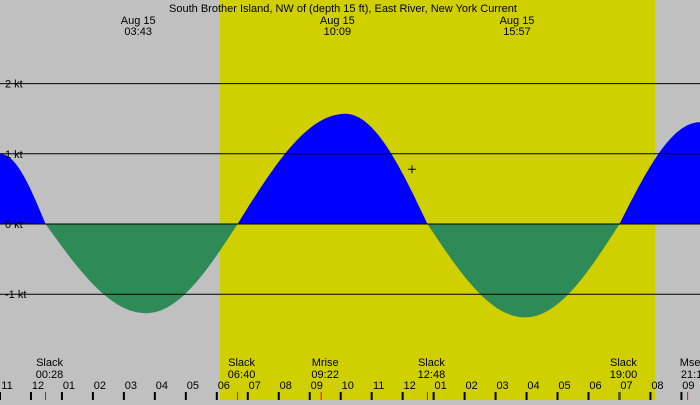  I want to click on y-tick-label: -1 kt, so click(15, 295).